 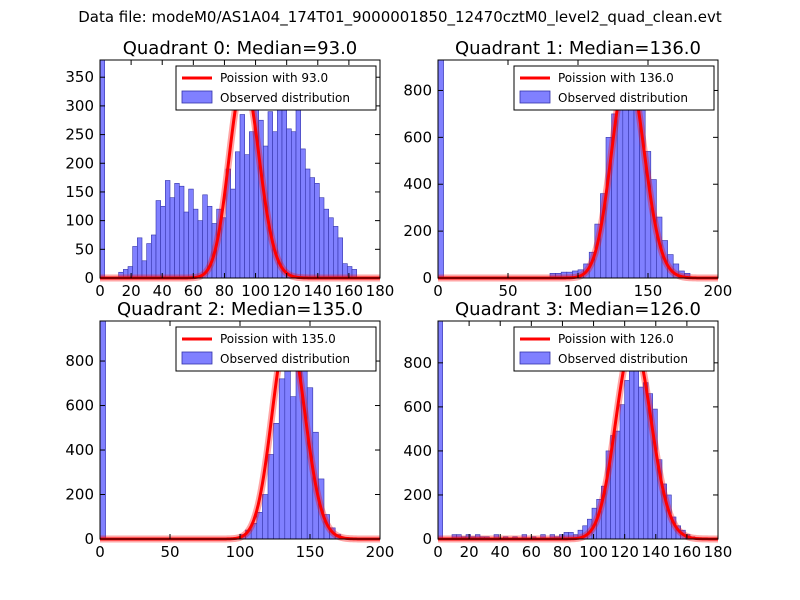 I want to click on subplot-title: Quadrant 0: Median=93.0, so click(x=240, y=48).